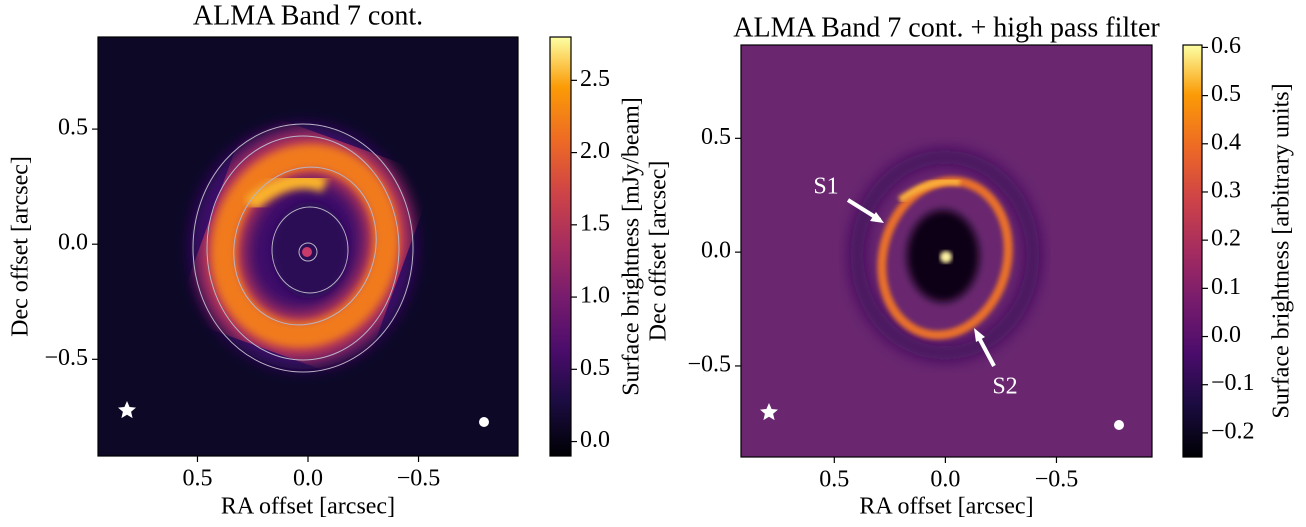 The width and height of the screenshot is (1306, 527). I want to click on colorbar-tick-label: 1.5, so click(595, 223).